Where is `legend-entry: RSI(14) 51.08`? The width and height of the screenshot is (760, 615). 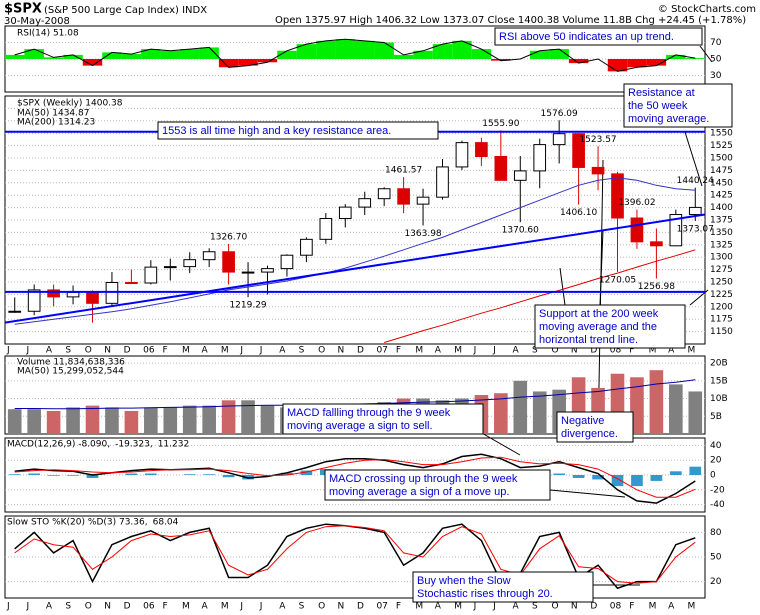
legend-entry: RSI(14) 51.08 is located at coordinates (48, 34).